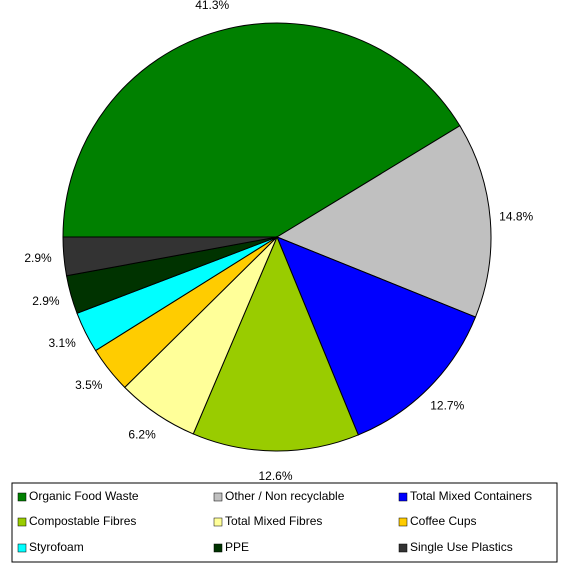 This screenshot has height=569, width=569. Describe the element at coordinates (56, 547) in the screenshot. I see `legend-label: Styrofoam` at that location.